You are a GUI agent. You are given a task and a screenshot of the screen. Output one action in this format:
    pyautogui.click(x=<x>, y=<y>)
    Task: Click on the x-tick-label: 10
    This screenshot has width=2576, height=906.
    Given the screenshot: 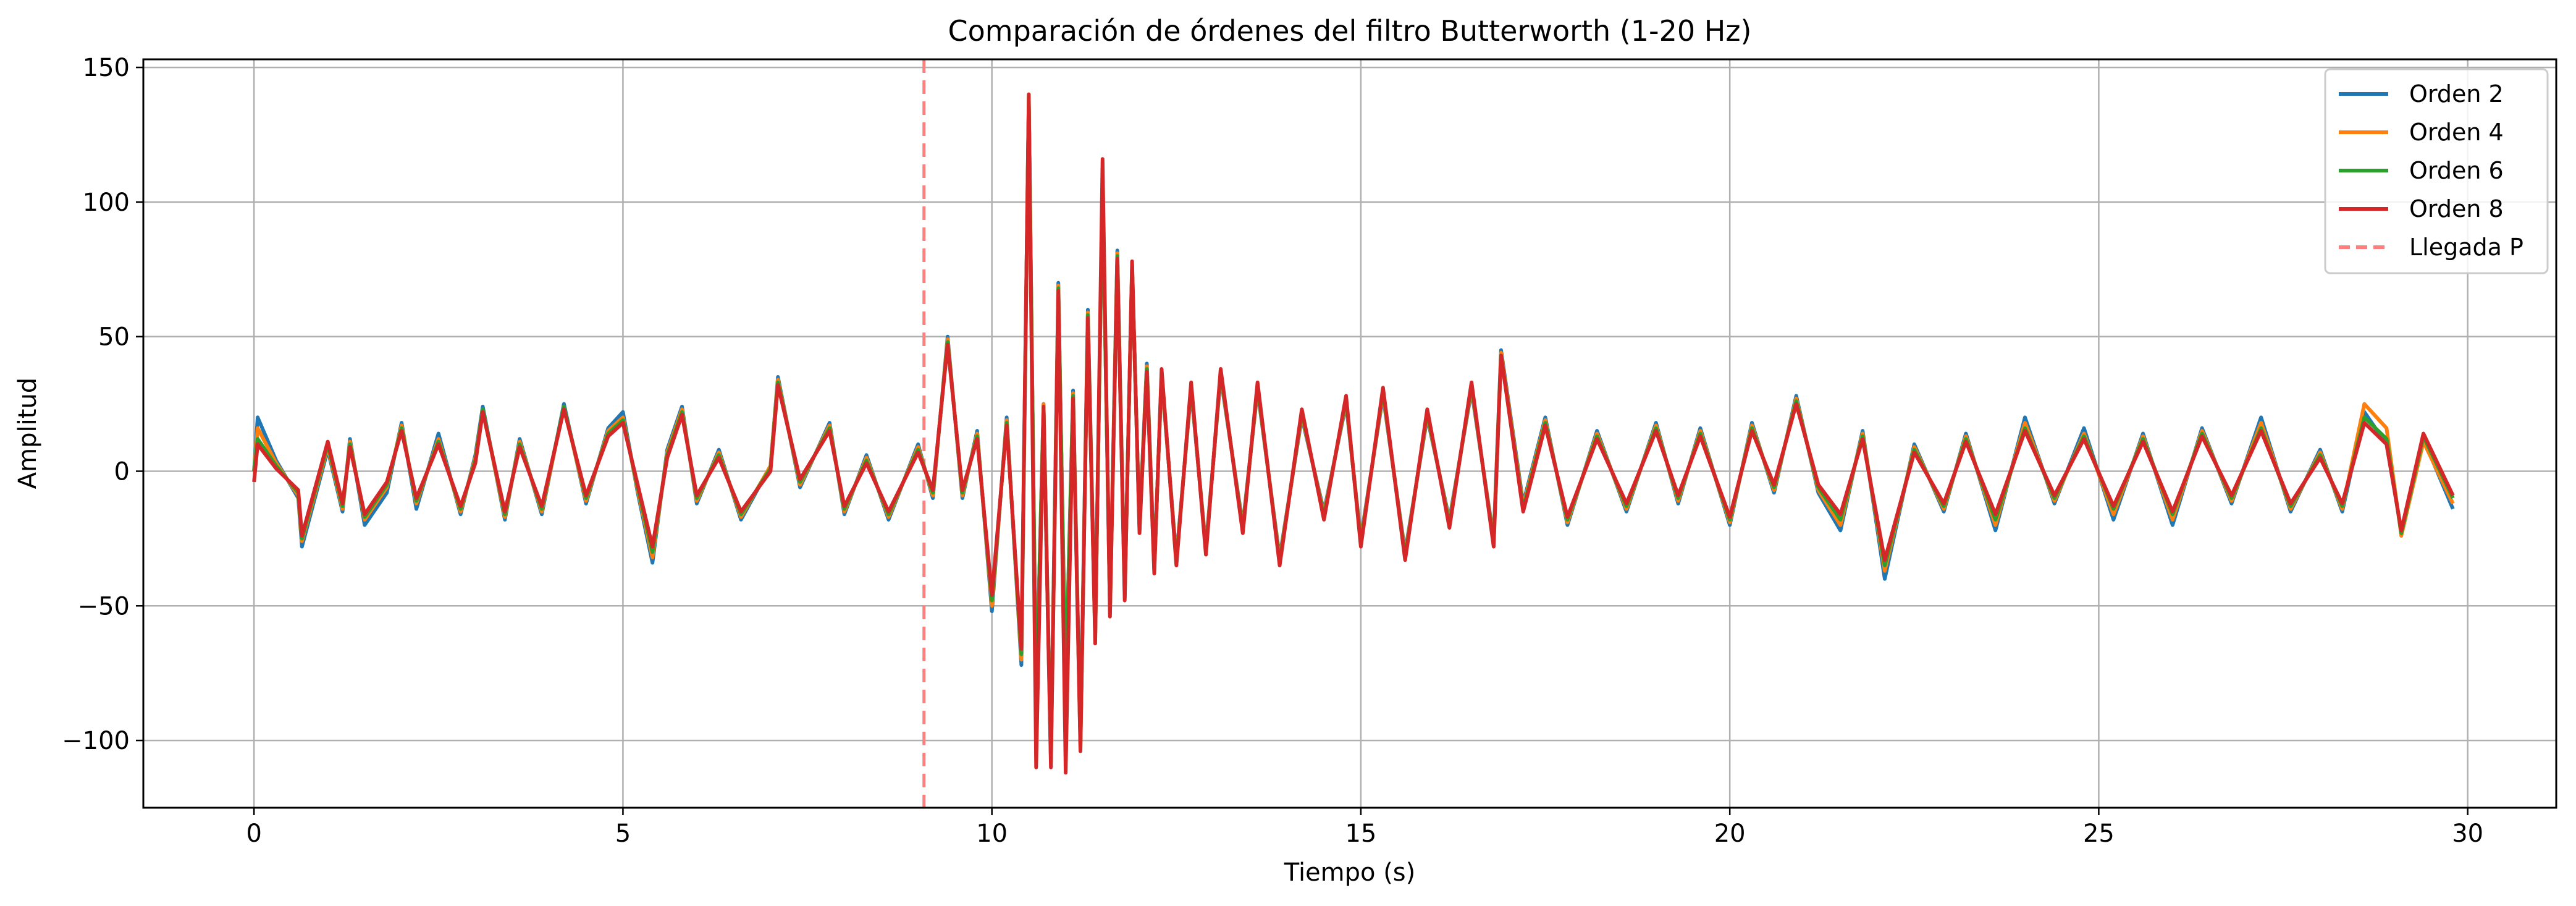 What is the action you would take?
    pyautogui.click(x=992, y=833)
    